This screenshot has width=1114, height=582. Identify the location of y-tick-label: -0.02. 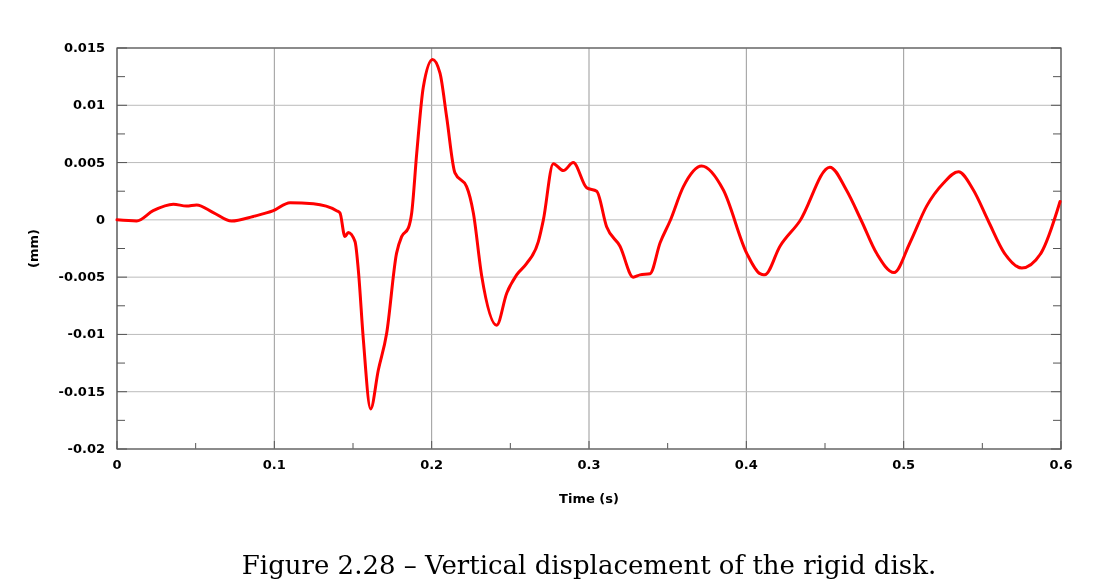
(86, 448).